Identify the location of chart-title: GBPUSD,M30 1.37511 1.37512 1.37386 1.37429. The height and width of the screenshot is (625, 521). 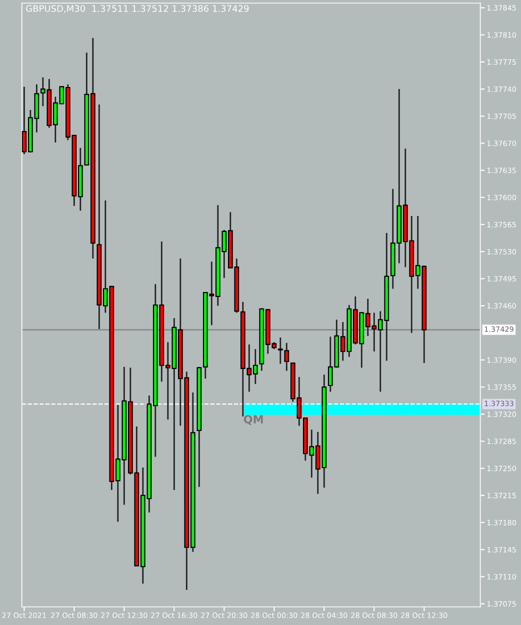
(137, 9).